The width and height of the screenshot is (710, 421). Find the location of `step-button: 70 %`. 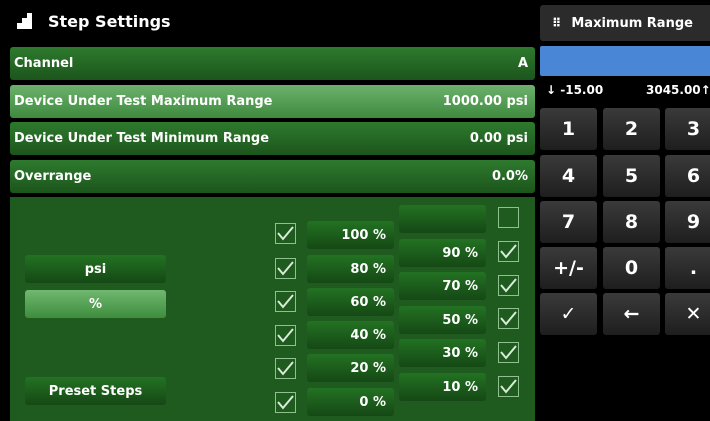

step-button: 70 % is located at coordinates (442, 286).